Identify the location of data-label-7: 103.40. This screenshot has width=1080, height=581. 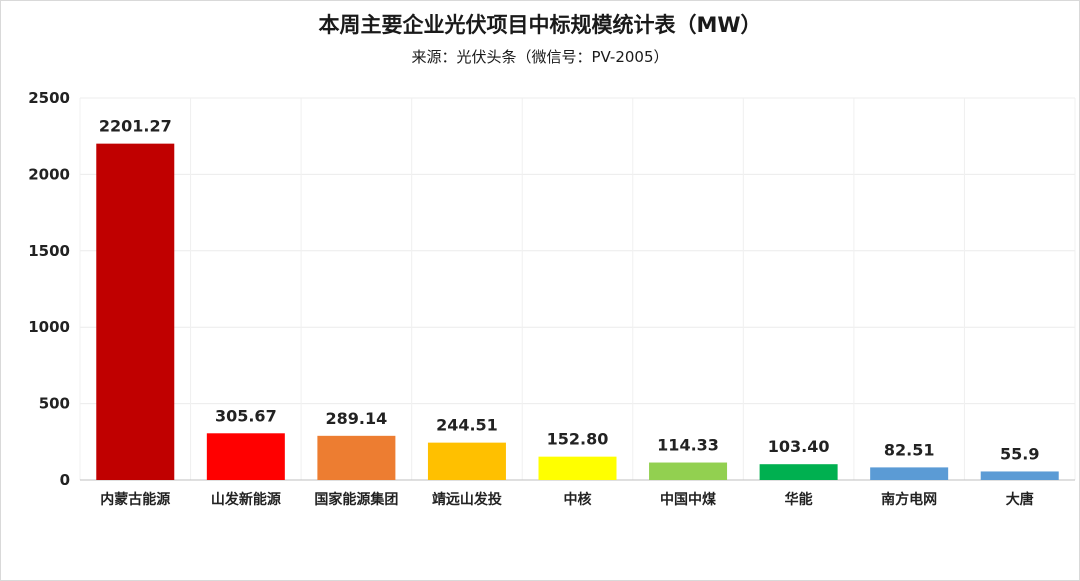
(799, 446).